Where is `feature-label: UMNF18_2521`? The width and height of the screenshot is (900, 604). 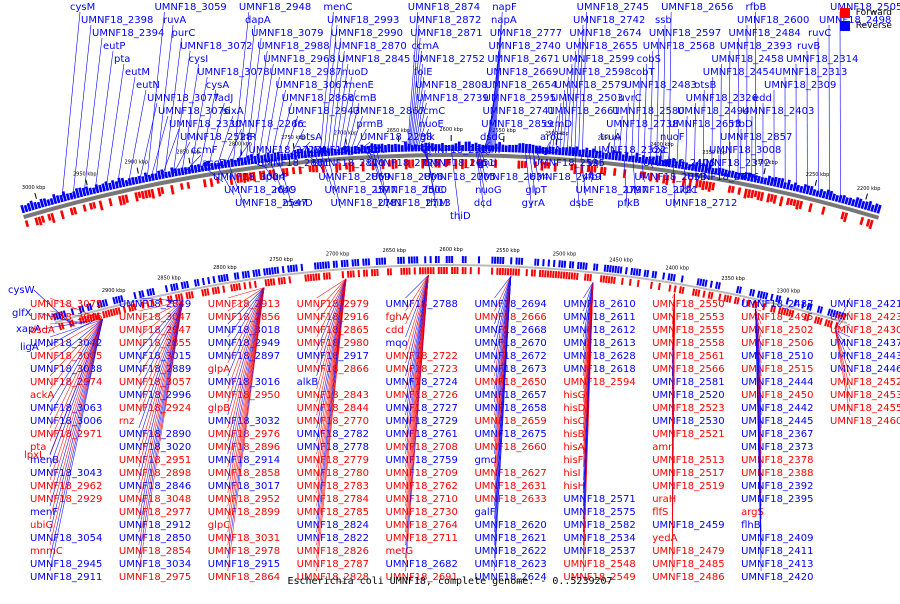
feature-label: UMNF18_2521 is located at coordinates (688, 434).